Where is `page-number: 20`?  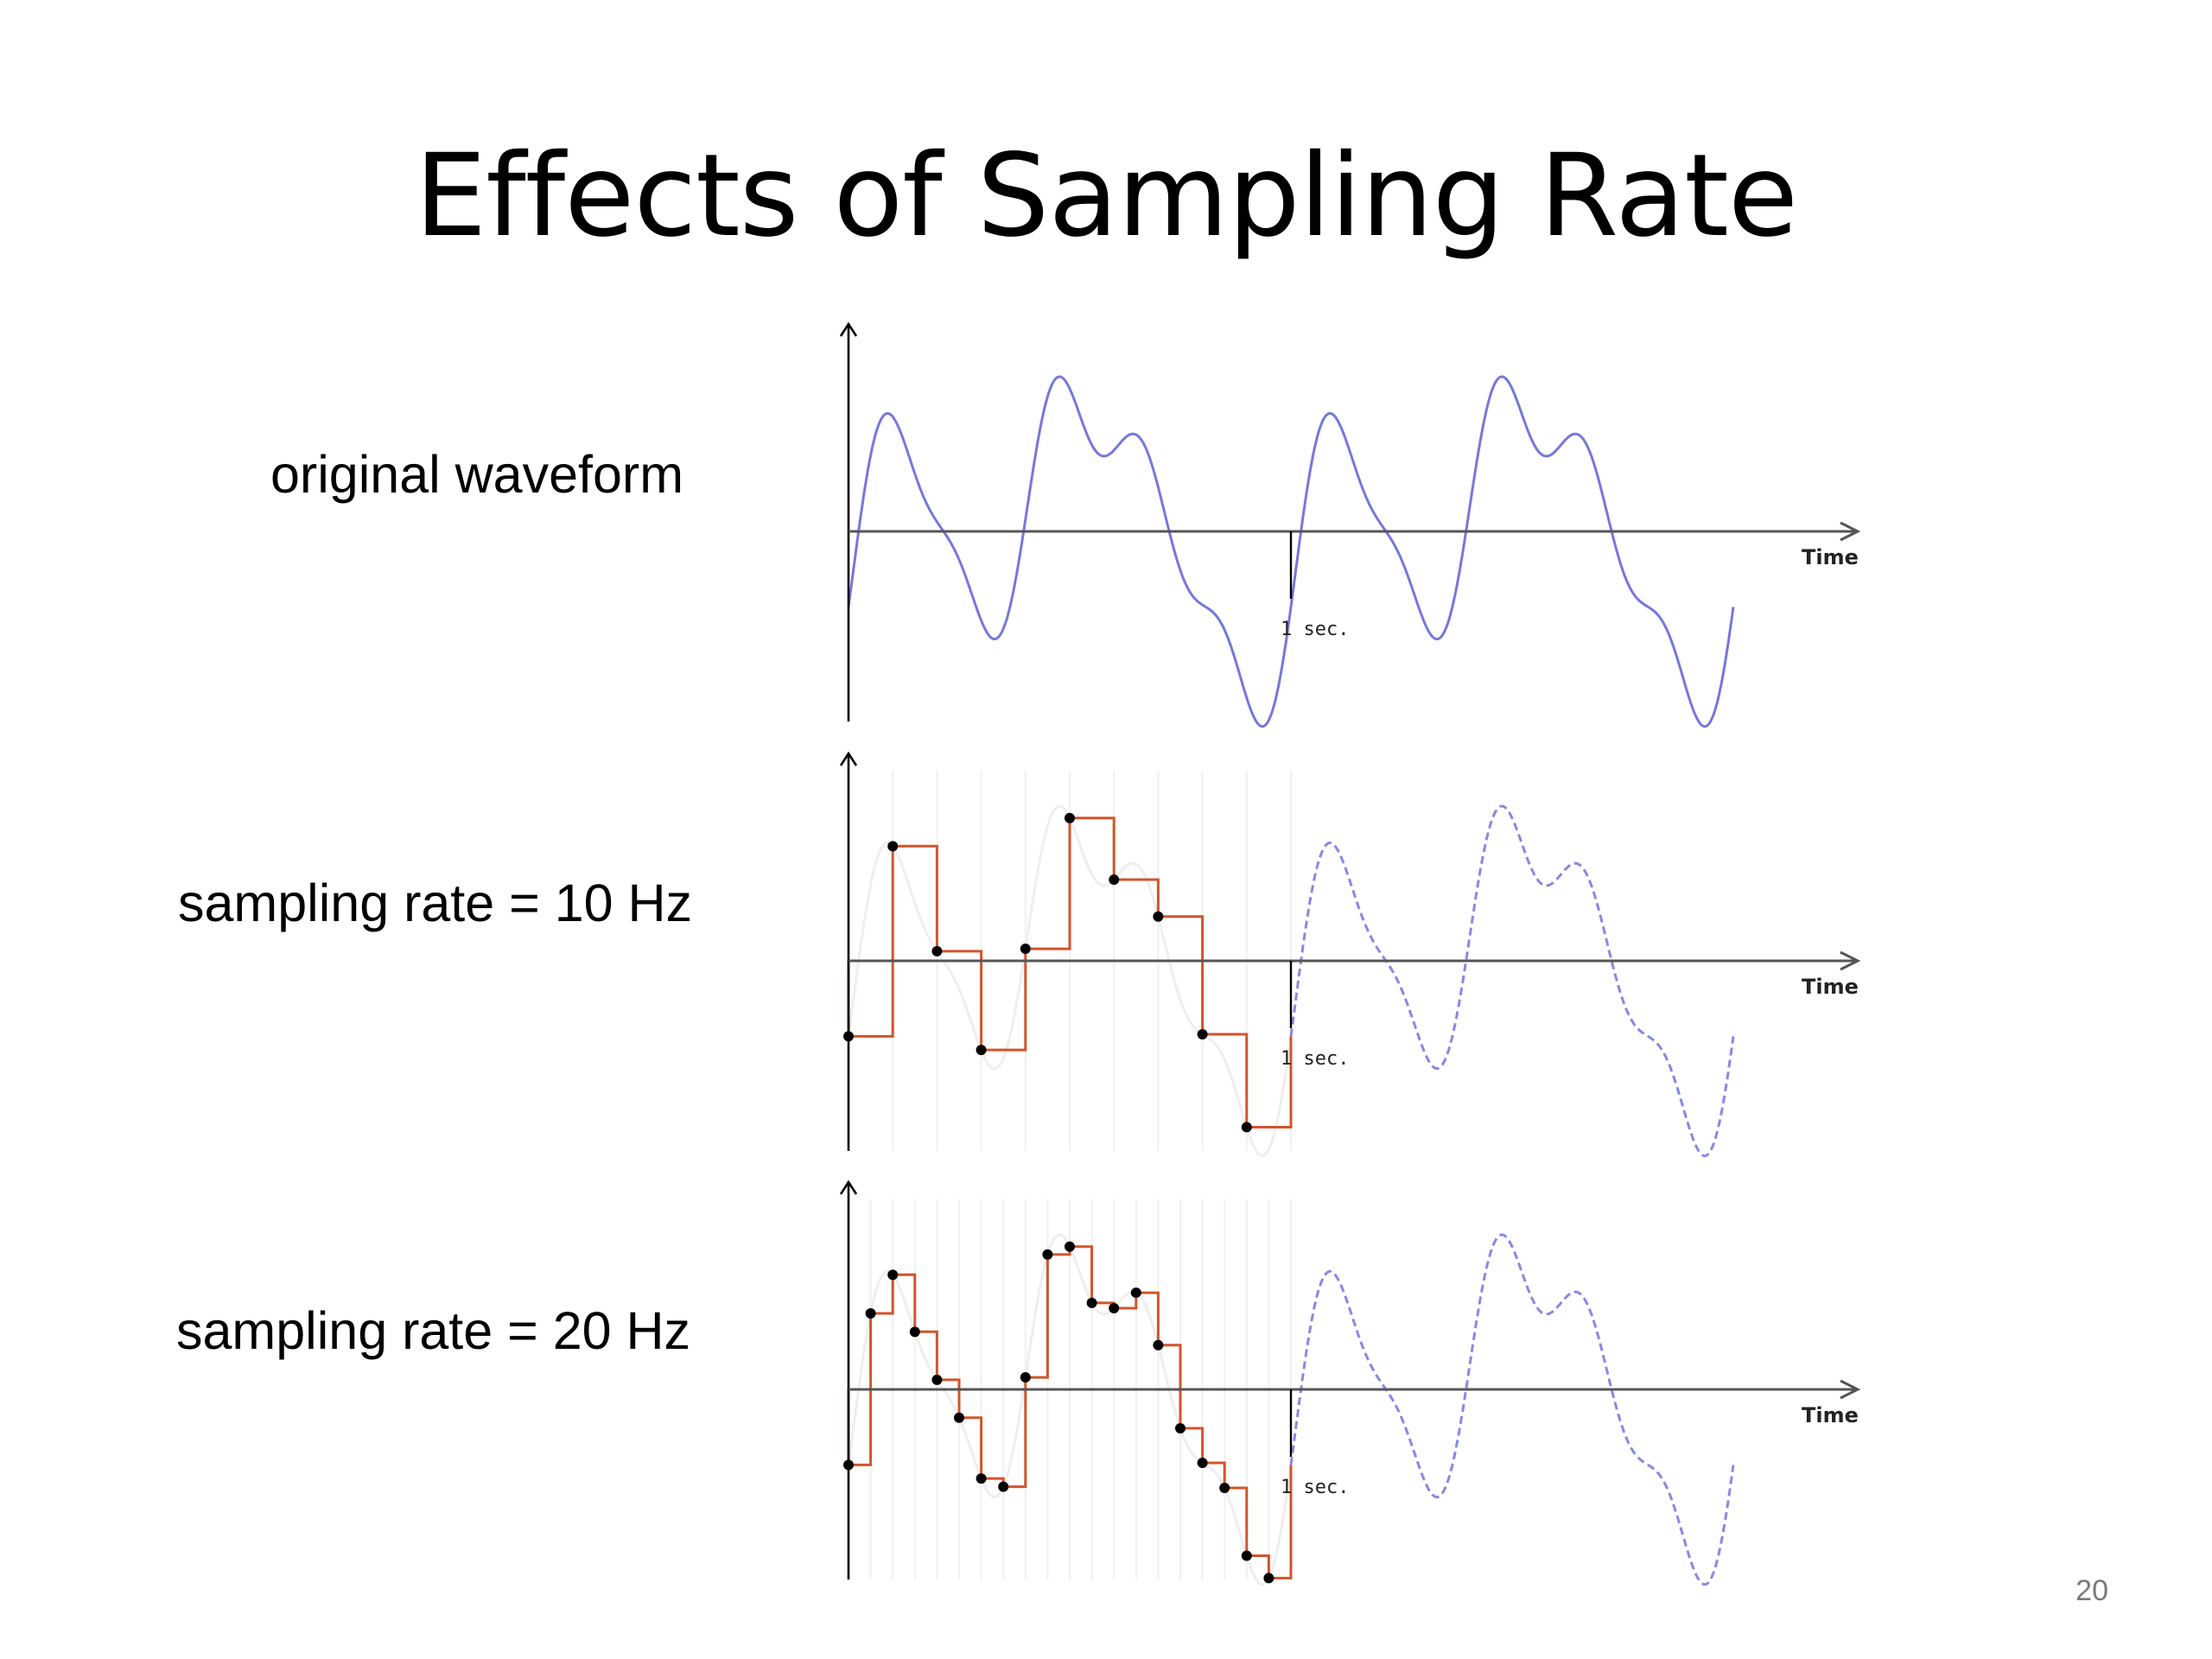
page-number: 20 is located at coordinates (2091, 1590).